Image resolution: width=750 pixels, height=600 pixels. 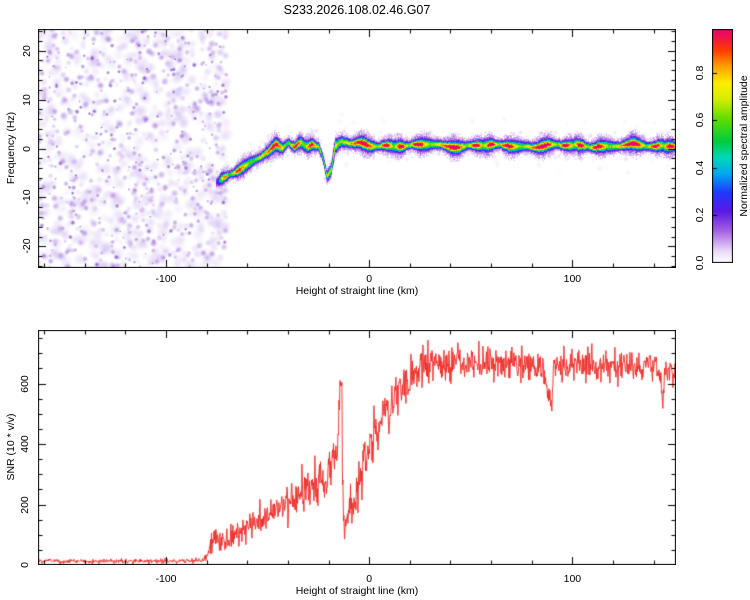 I want to click on spectrogram-y-tick-label: 20, so click(x=26, y=50).